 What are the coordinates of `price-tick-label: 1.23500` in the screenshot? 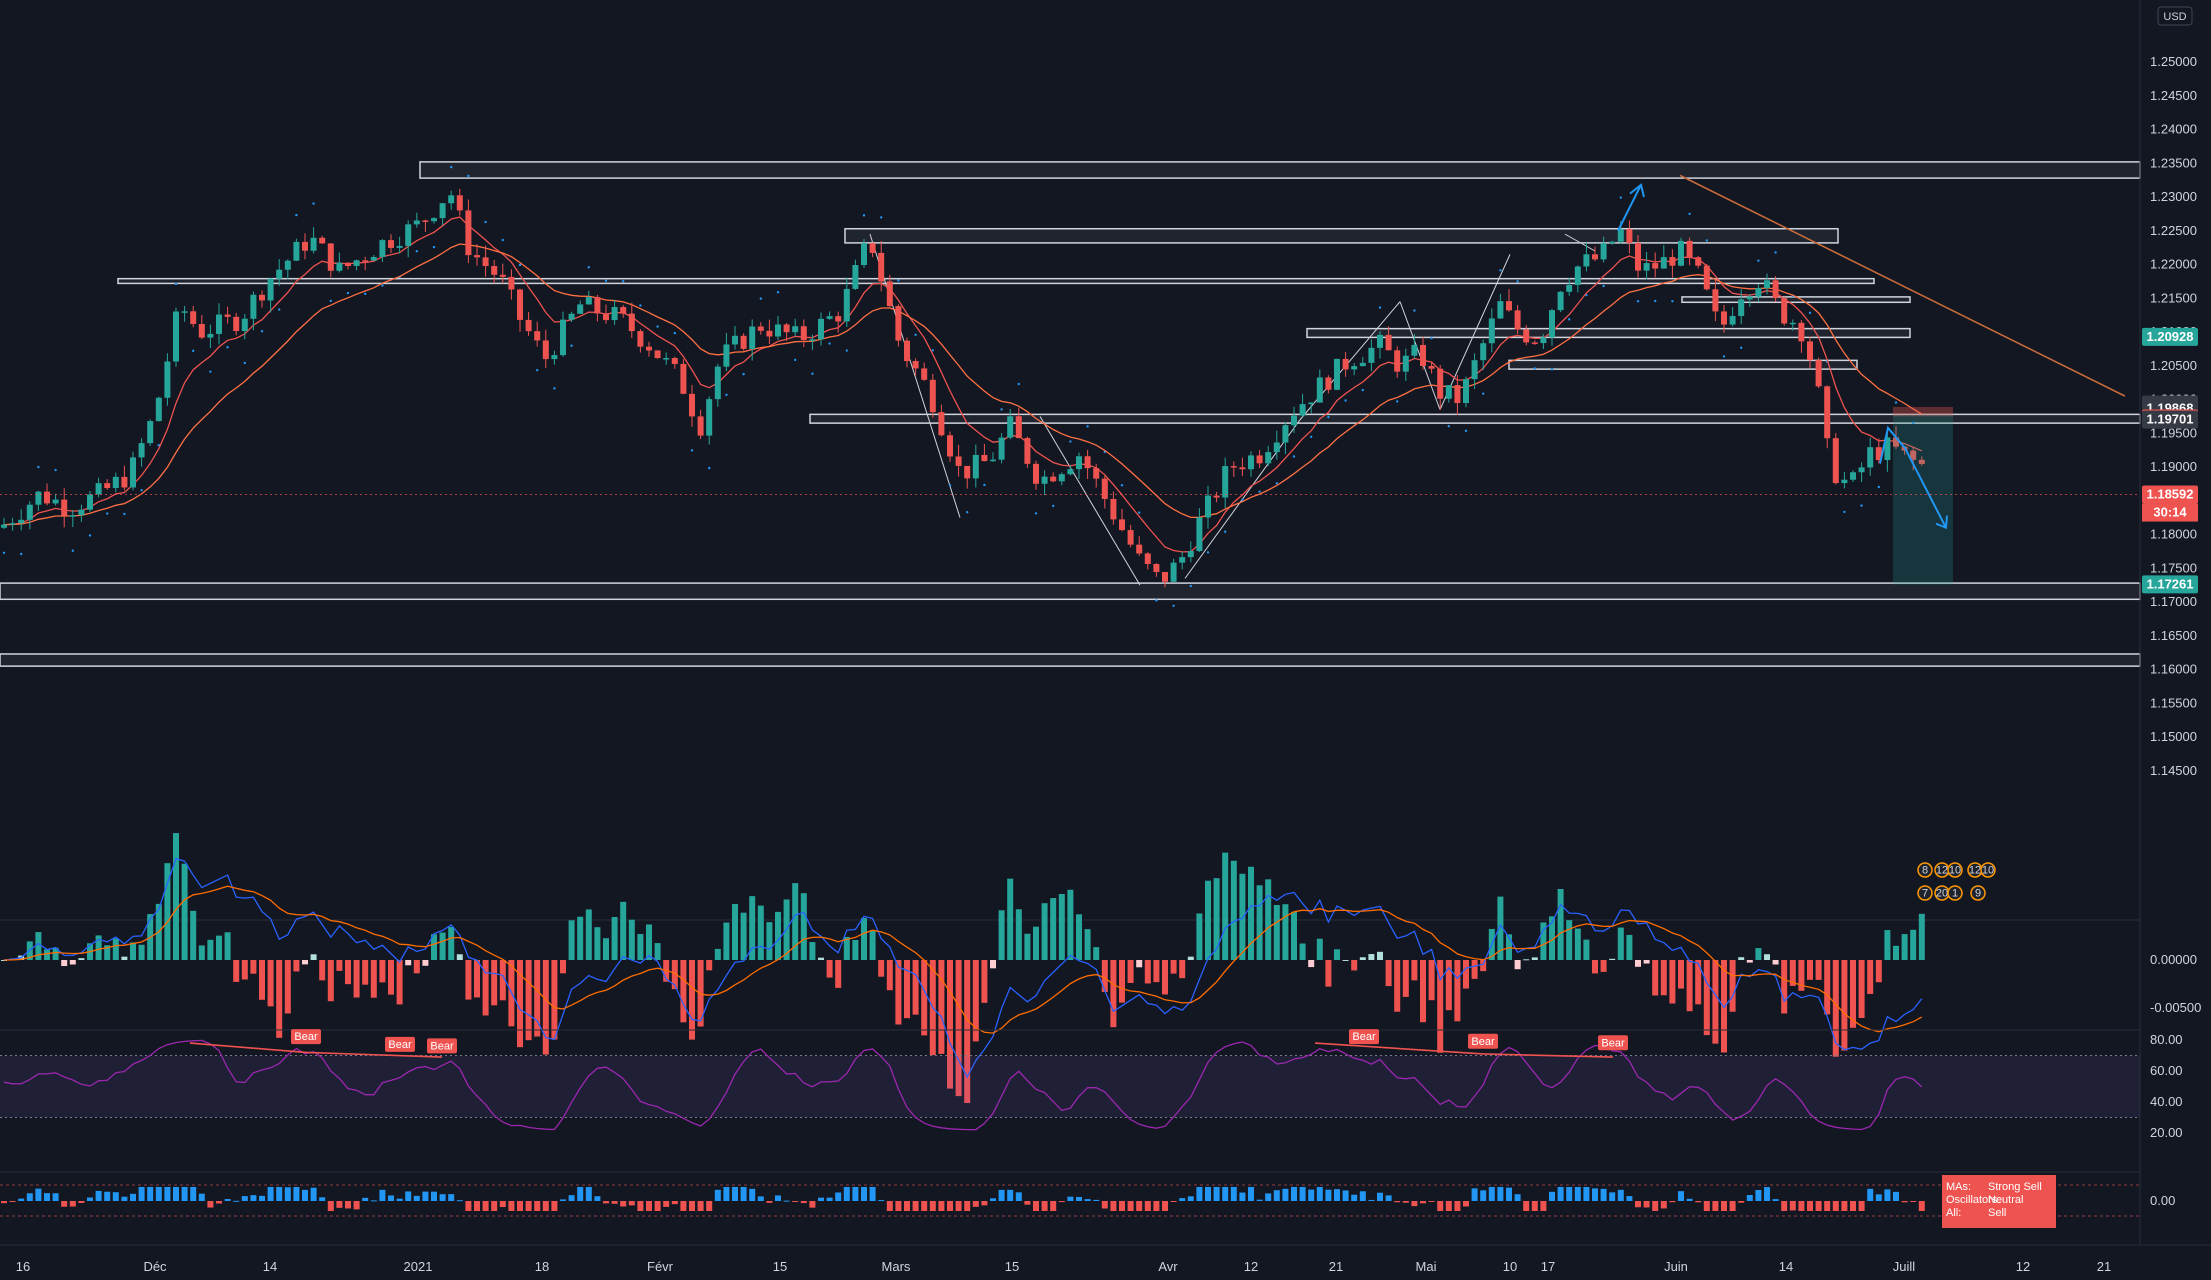 It's located at (2173, 162).